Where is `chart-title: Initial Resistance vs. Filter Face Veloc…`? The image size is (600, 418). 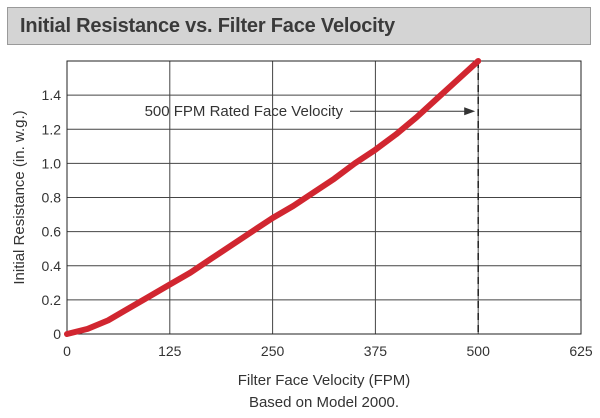
chart-title: Initial Resistance vs. Filter Face Veloc… is located at coordinates (207, 26).